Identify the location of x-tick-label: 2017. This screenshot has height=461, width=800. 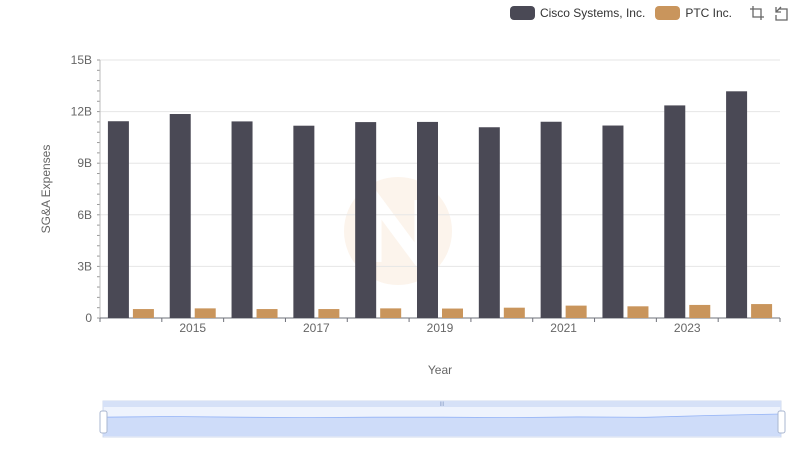
(316, 328).